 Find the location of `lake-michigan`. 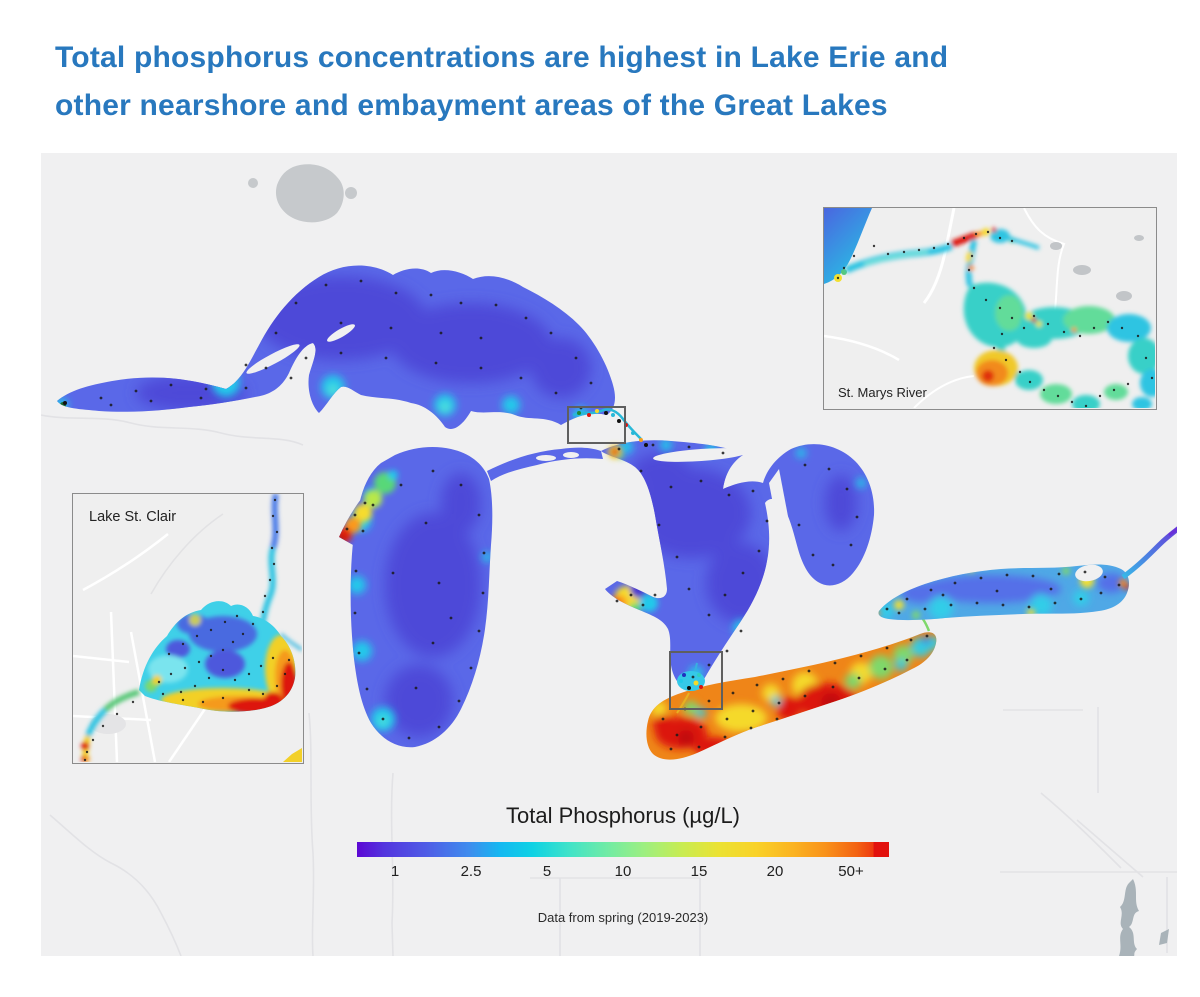

lake-michigan is located at coordinates (471, 597).